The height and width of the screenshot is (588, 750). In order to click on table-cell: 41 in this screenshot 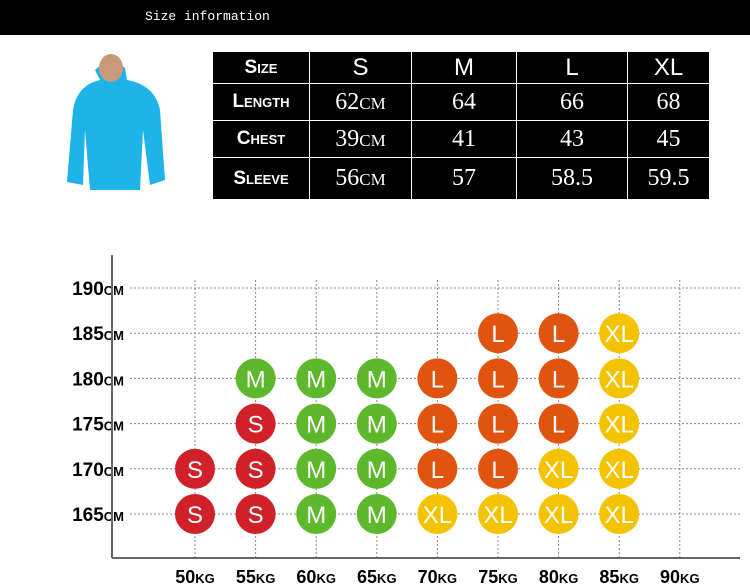, I will do `click(464, 139)`.